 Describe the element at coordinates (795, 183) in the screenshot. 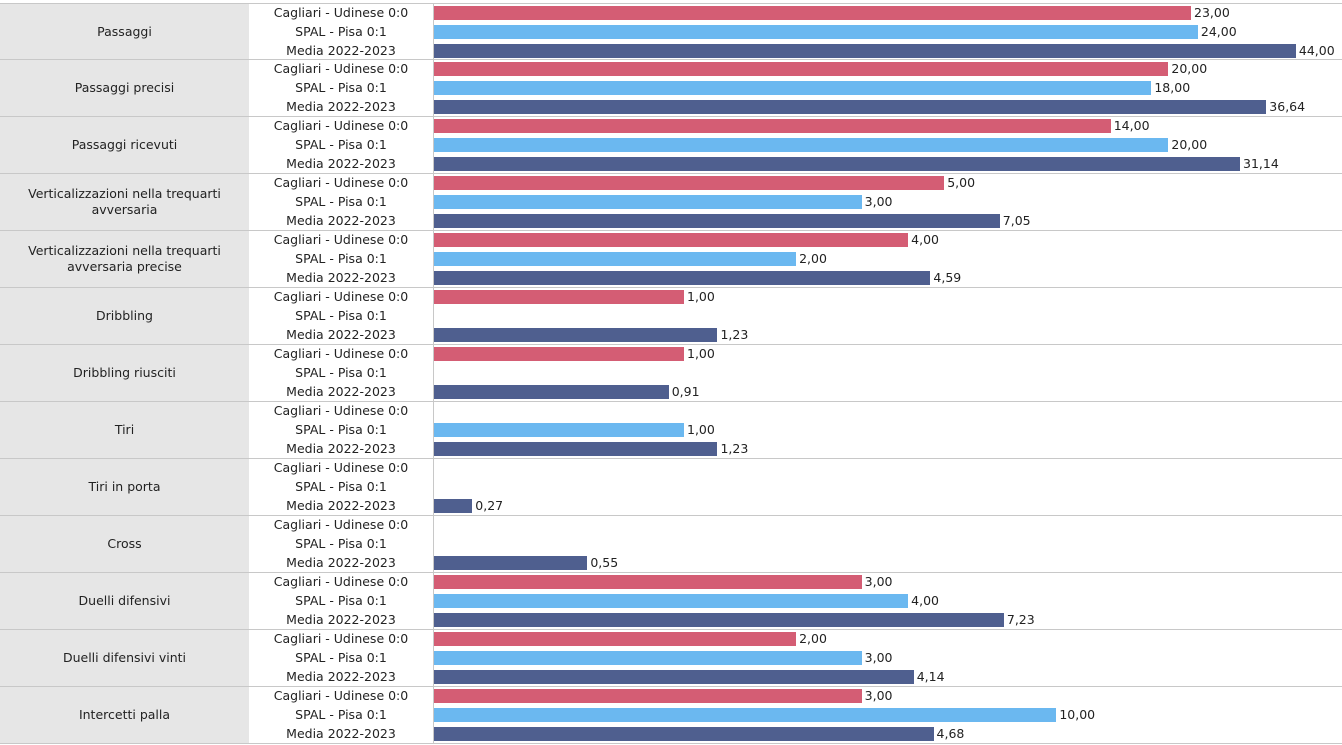

I see `series-row: Cagliari - Udinese 0:0 5,00` at that location.